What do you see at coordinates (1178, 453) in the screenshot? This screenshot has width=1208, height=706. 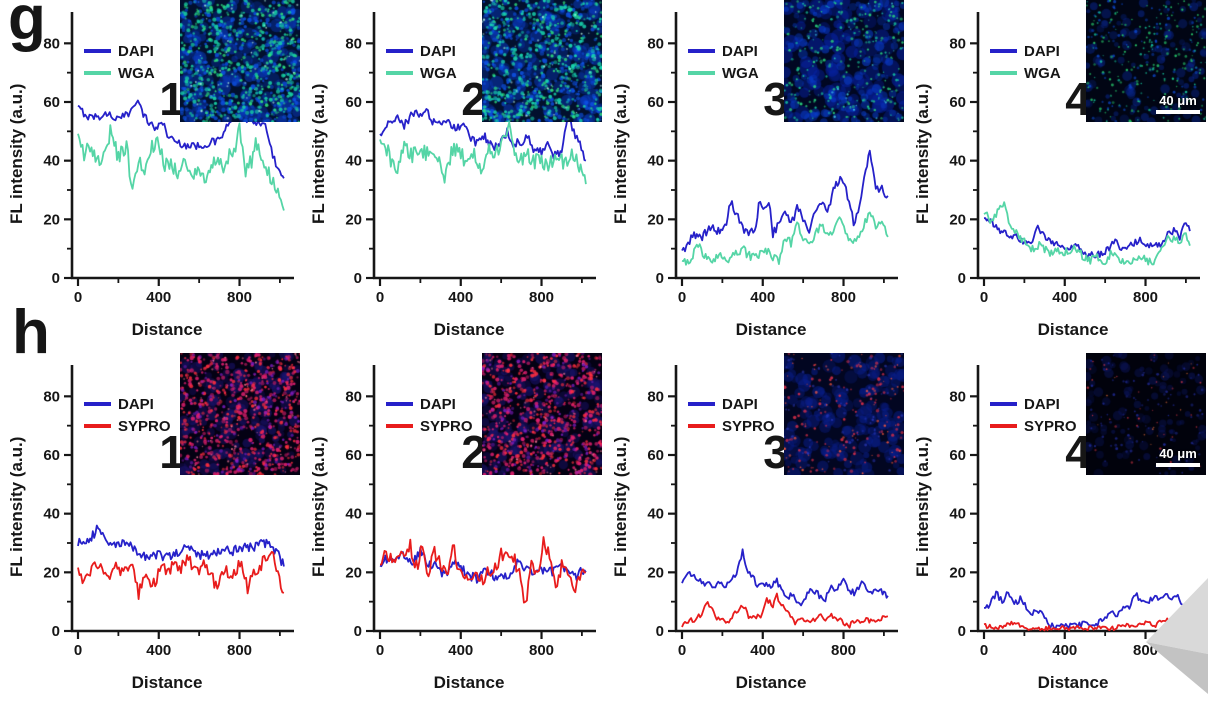 I see `scale-bar-label: 40 μm` at bounding box center [1178, 453].